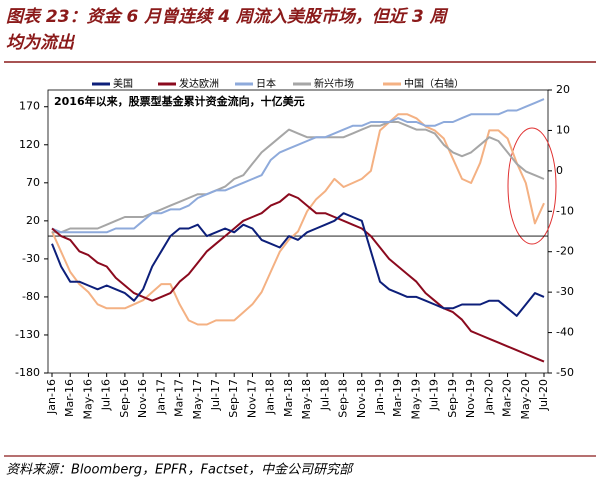 This screenshot has height=488, width=600. Describe the element at coordinates (31, 258) in the screenshot. I see `y-tick-label: -30` at that location.